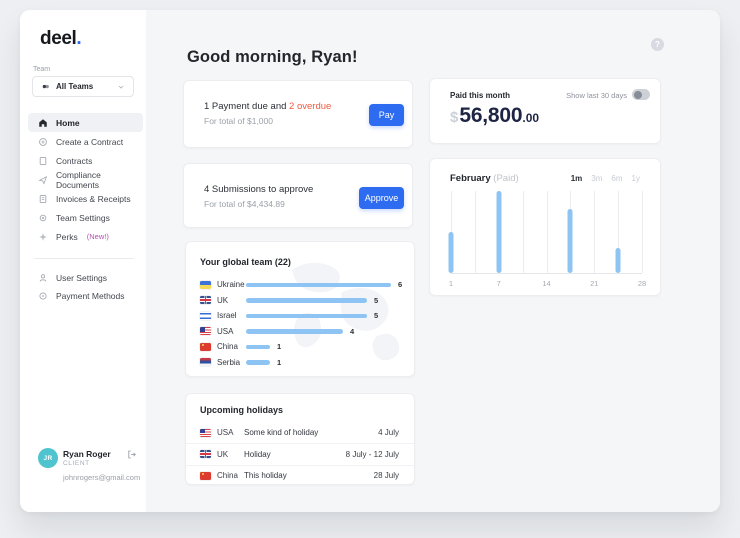 This screenshot has height=538, width=740. Describe the element at coordinates (617, 178) in the screenshot. I see `range-option-6m: 6m` at that location.